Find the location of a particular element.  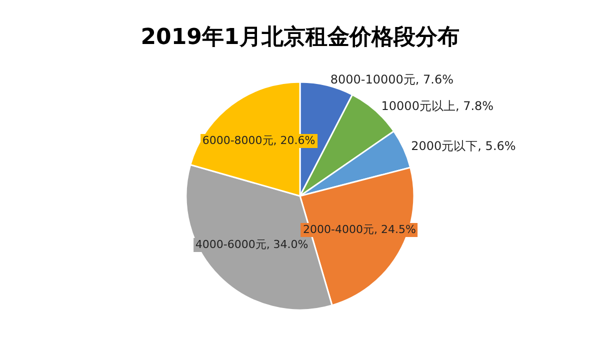

slice-label: 2000元以下, 5.6% is located at coordinates (463, 146).